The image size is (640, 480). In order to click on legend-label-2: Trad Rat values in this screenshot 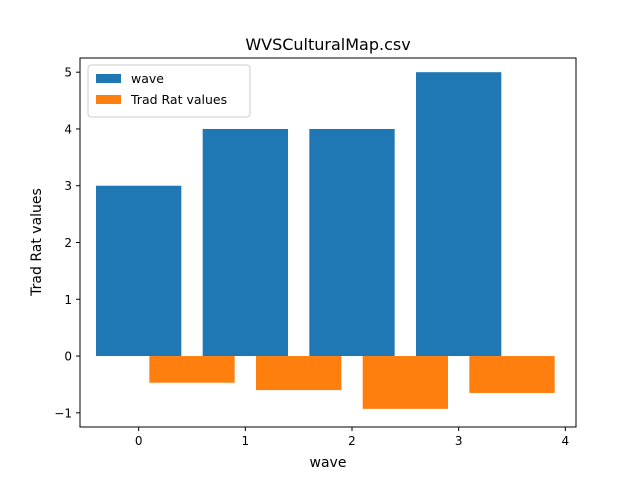, I will do `click(178, 99)`.